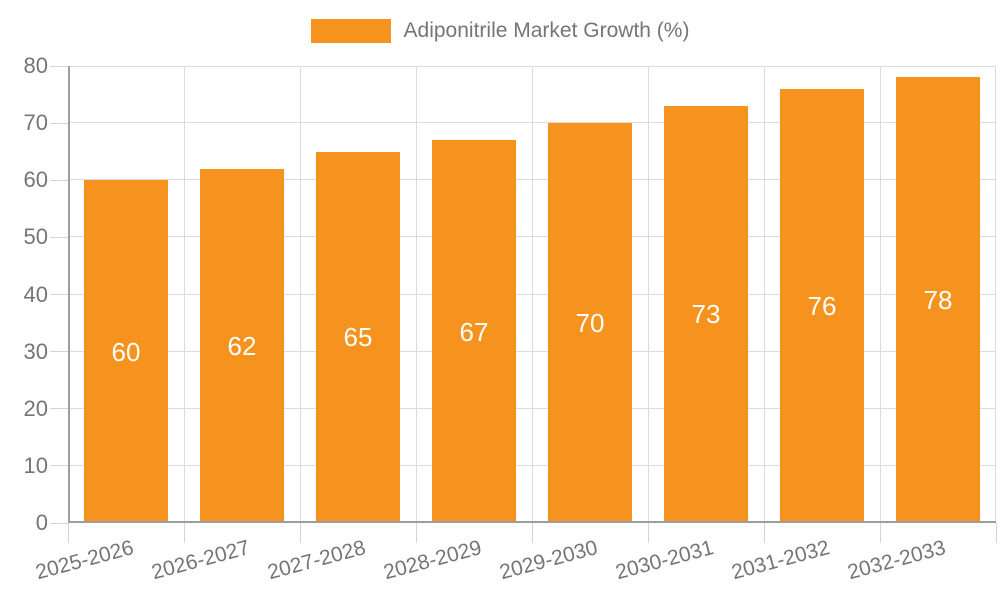 The image size is (1000, 600). I want to click on x-axis-label-2027-2028: 2027-2028, so click(316, 560).